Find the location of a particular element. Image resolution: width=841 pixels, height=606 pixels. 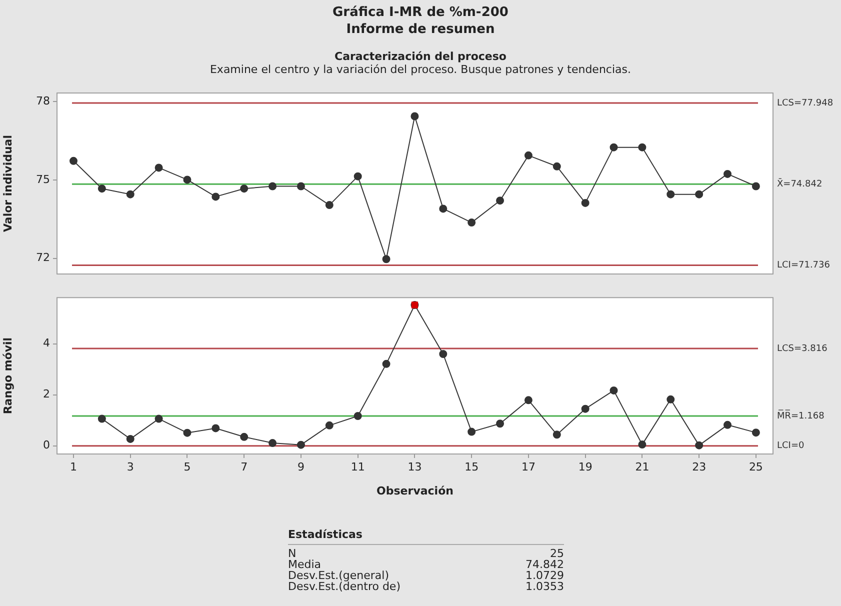

category-label: Media is located at coordinates (305, 564).